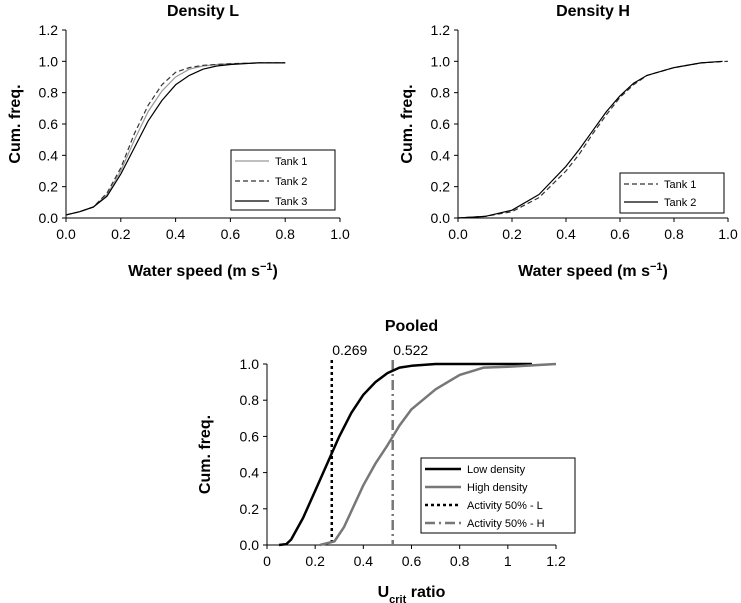 The width and height of the screenshot is (741, 603). What do you see at coordinates (506, 524) in the screenshot?
I see `legend-entry: Activity 50% - H` at bounding box center [506, 524].